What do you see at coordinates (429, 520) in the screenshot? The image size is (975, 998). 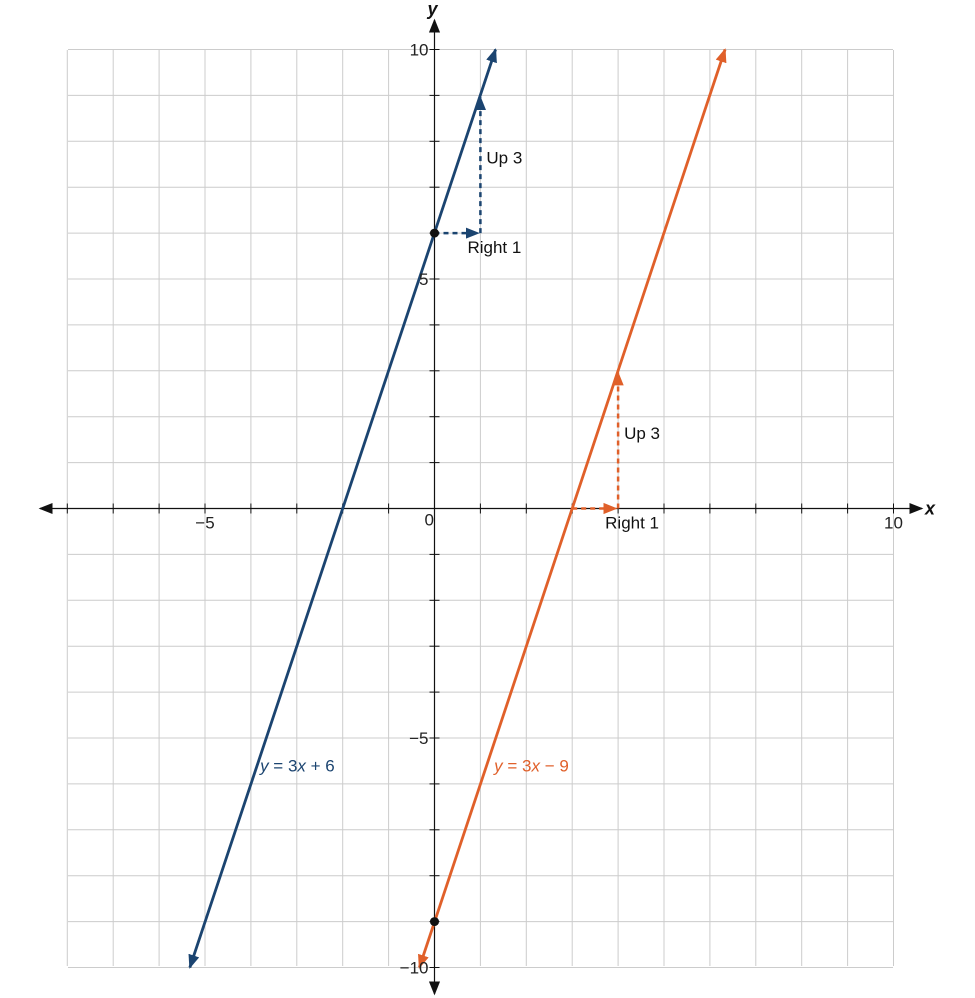 I see `origin-label: 0` at bounding box center [429, 520].